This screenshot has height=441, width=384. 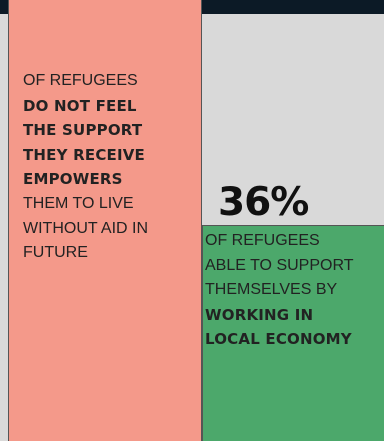 What do you see at coordinates (271, 290) in the screenshot?
I see `annotation-line: THEMSELVES BY` at bounding box center [271, 290].